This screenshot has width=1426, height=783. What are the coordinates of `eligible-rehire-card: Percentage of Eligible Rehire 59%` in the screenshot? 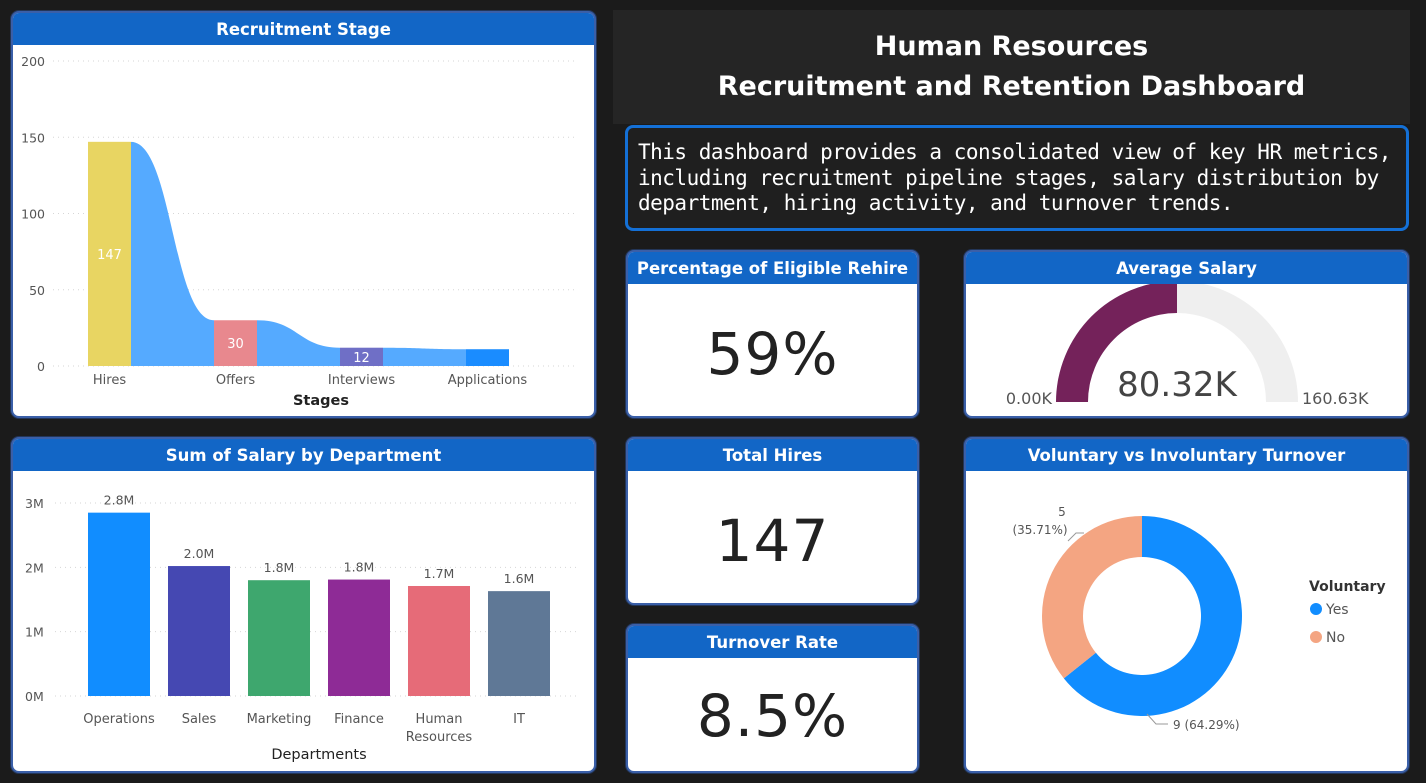 It's located at (772, 334).